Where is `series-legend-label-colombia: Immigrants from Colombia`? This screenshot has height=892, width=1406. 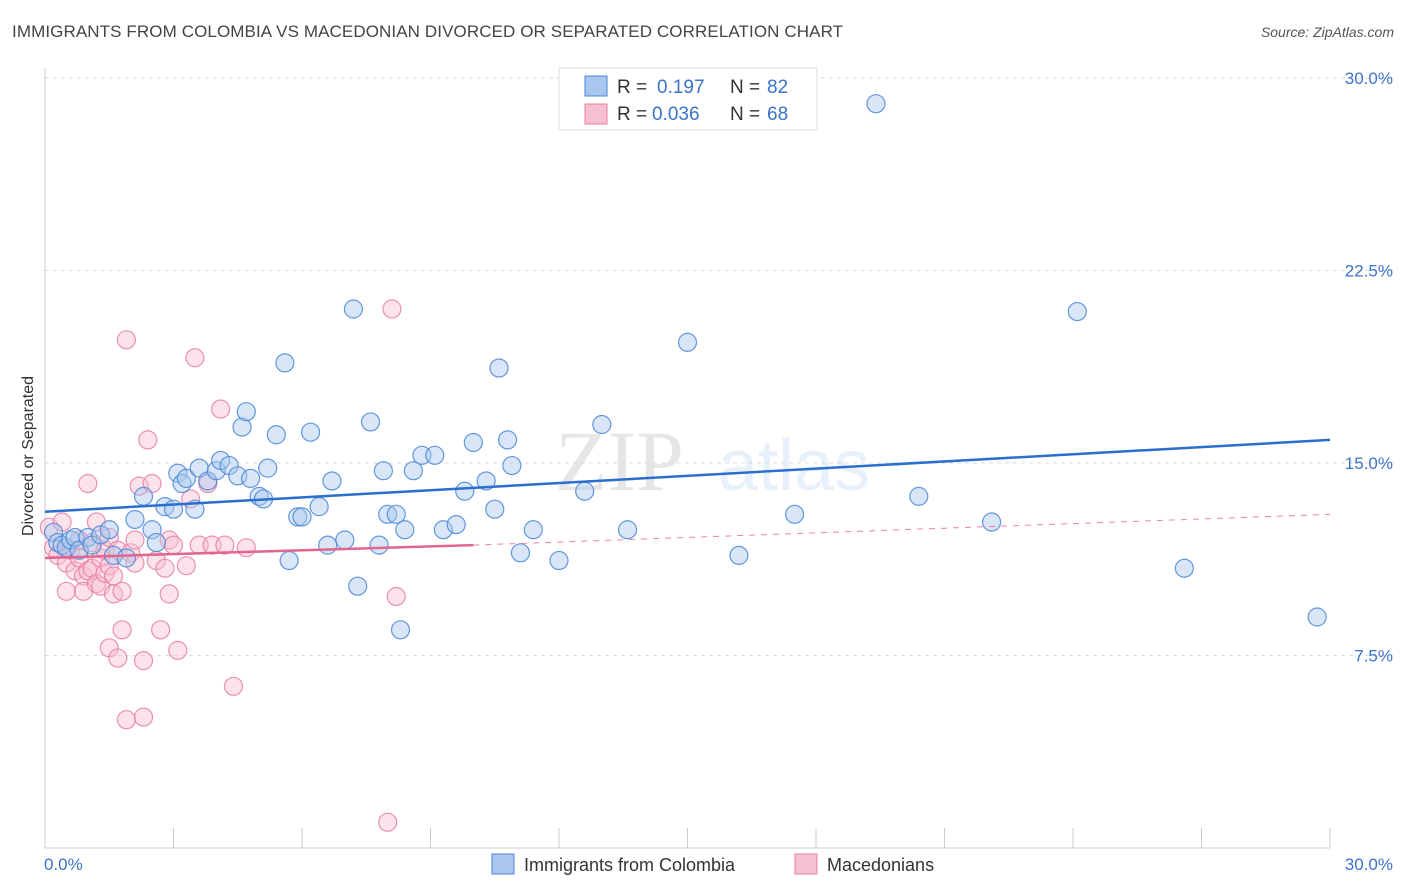
series-legend-label-colombia: Immigrants from Colombia is located at coordinates (630, 865).